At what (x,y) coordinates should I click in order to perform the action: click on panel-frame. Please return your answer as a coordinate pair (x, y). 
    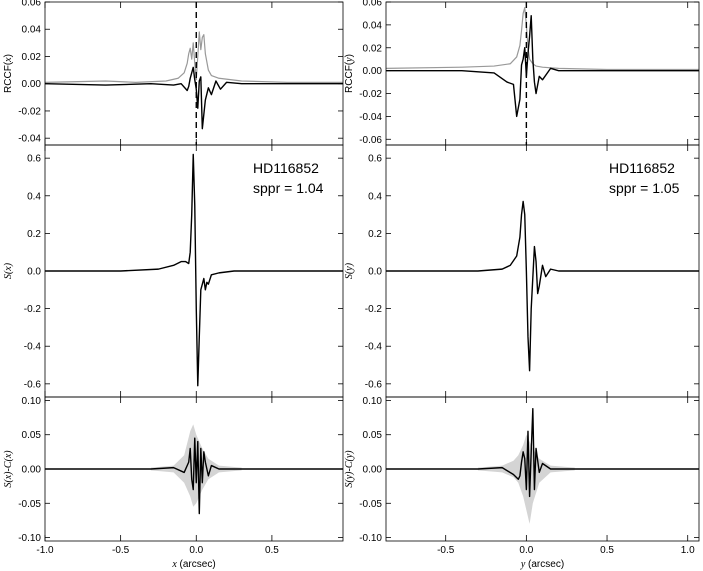
    Looking at the image, I should click on (542, 73).